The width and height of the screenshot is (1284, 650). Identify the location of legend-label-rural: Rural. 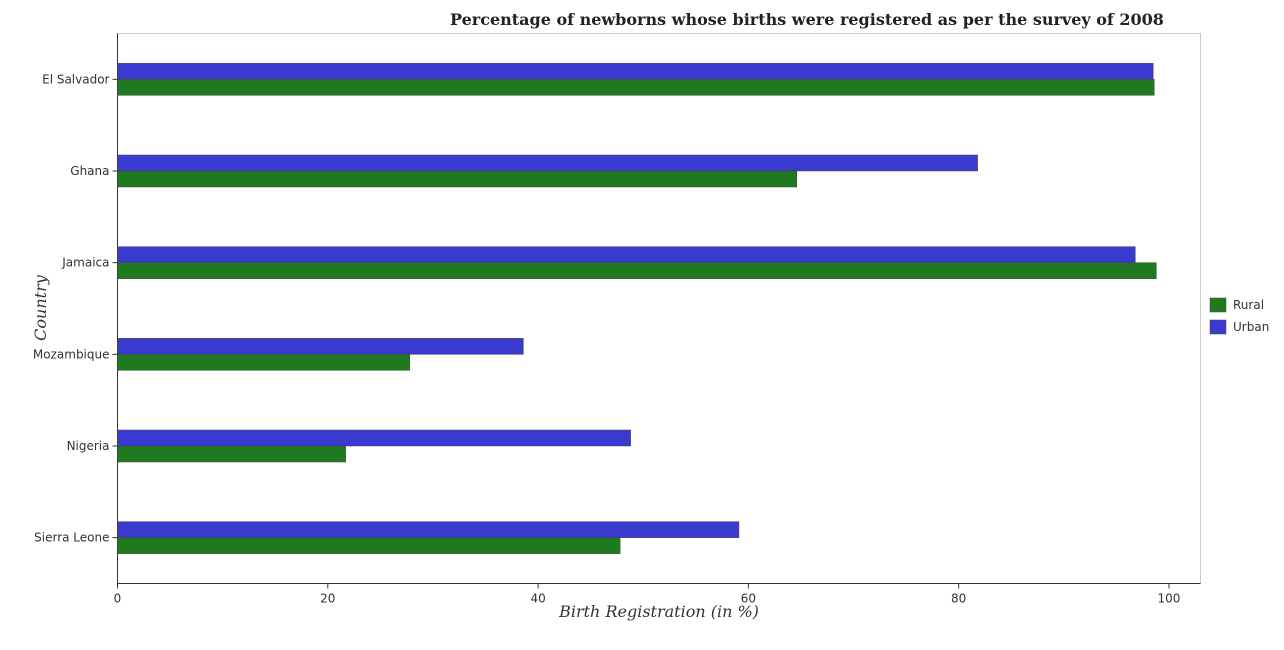
(1248, 305).